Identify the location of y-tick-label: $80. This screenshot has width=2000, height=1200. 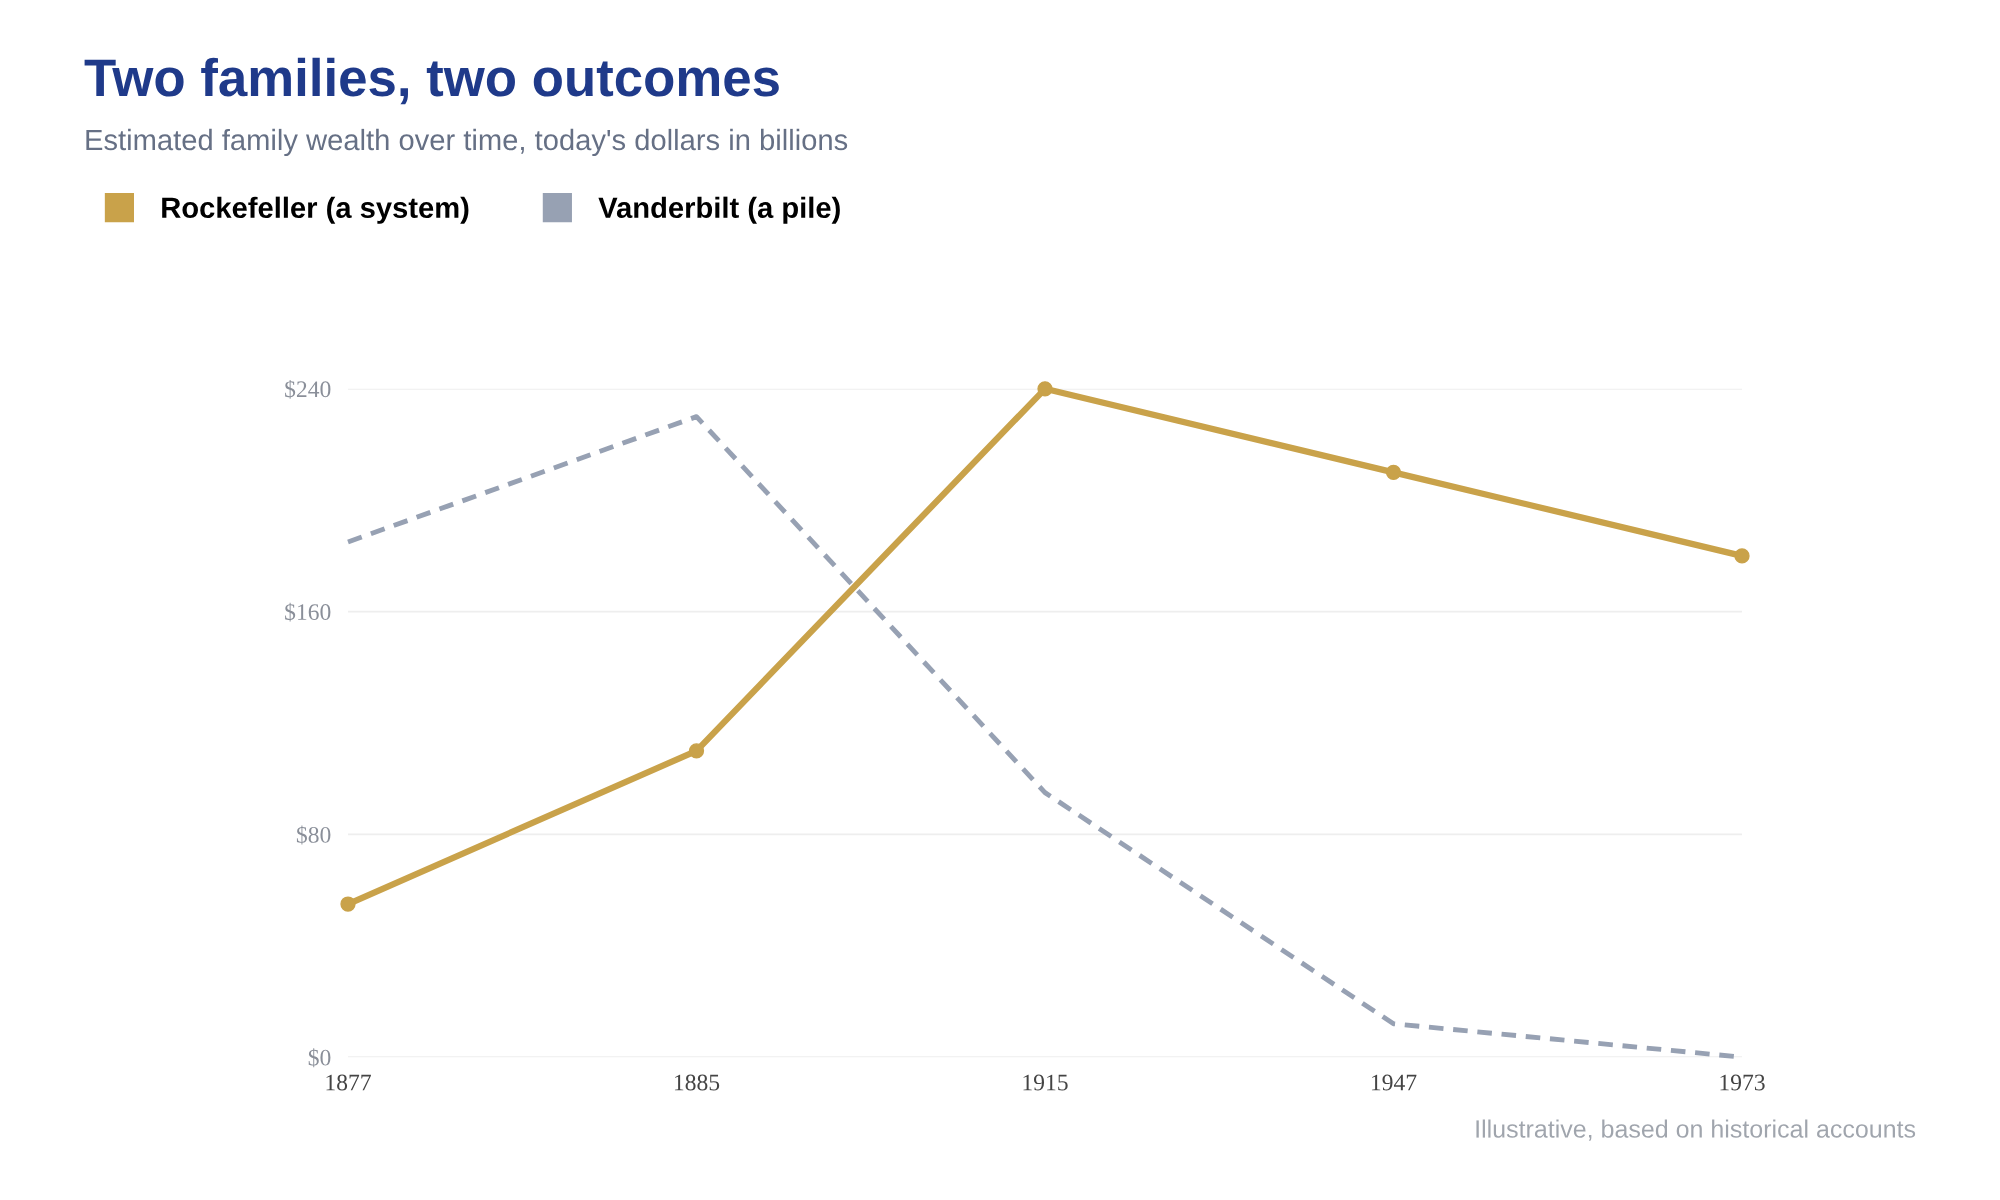
(313, 835).